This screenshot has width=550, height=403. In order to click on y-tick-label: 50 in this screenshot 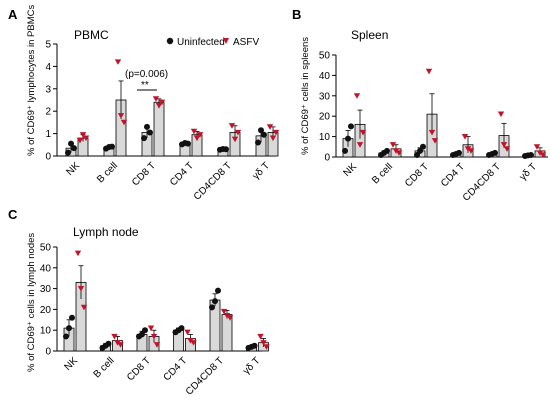, I will do `click(46, 248)`.